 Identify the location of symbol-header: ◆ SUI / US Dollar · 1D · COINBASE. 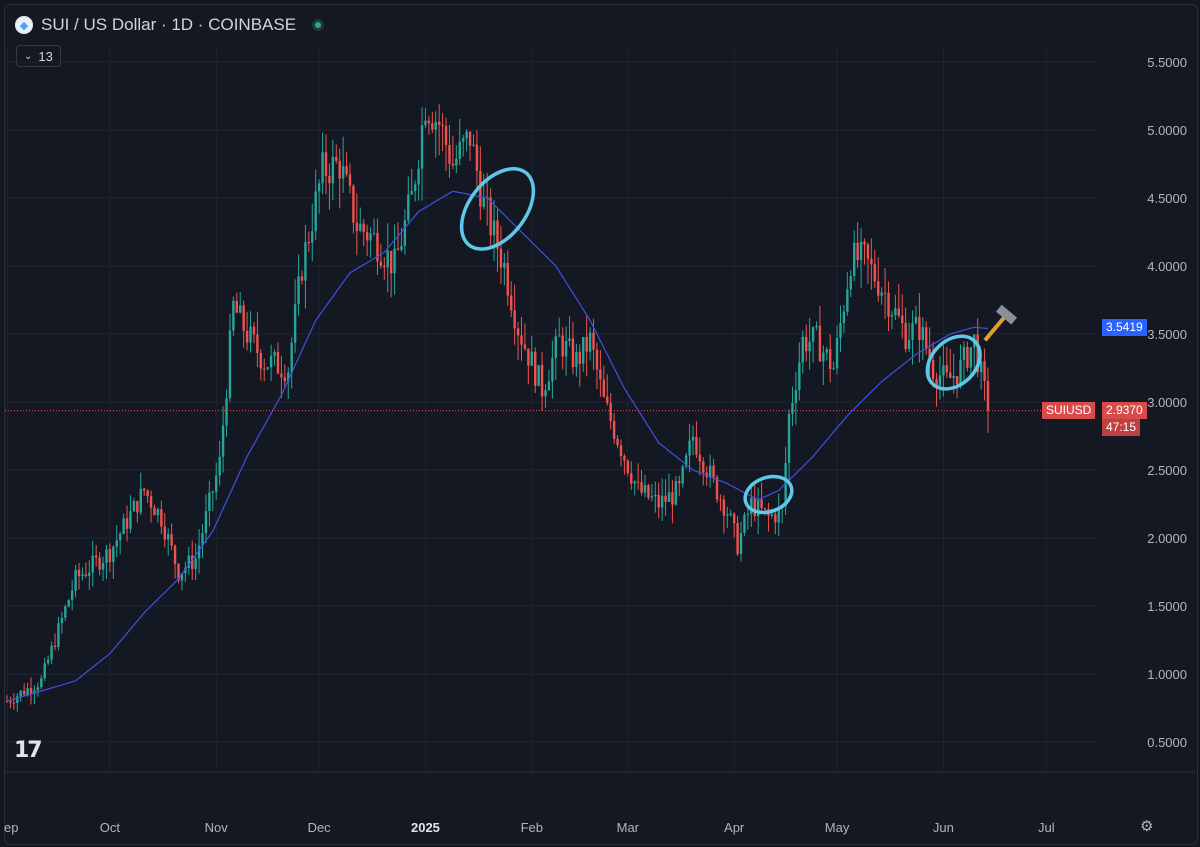
(170, 25).